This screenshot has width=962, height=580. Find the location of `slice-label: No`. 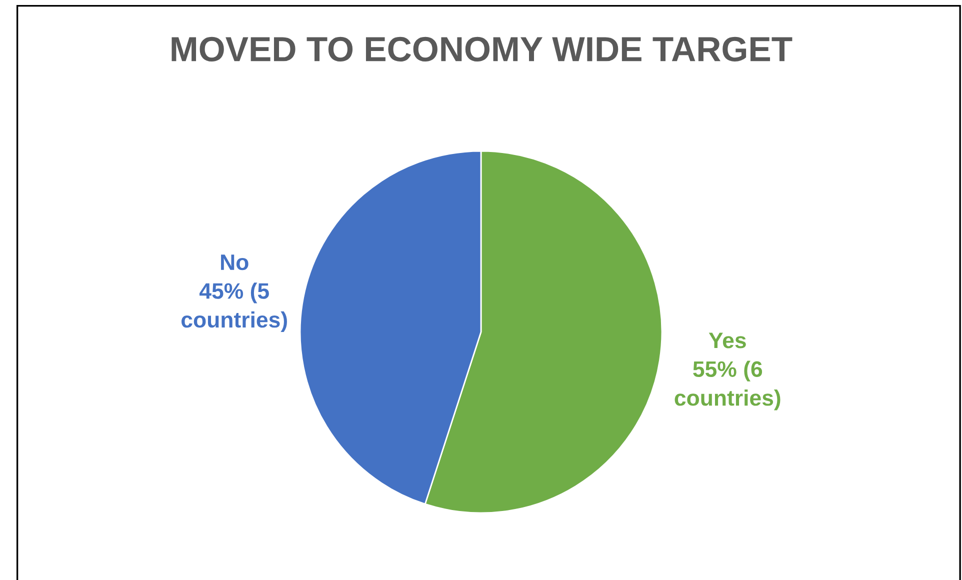

slice-label: No is located at coordinates (234, 262).